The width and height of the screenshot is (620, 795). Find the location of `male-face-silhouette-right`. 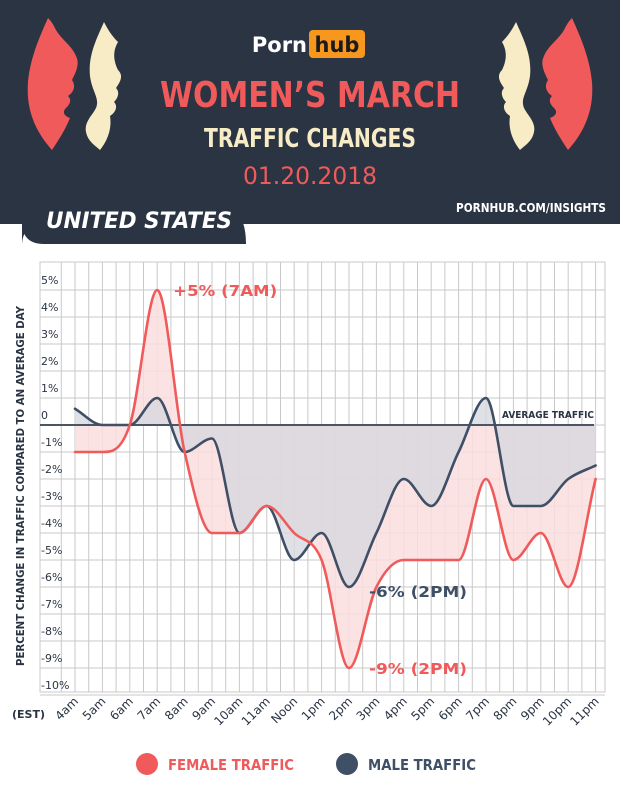

male-face-silhouette-right is located at coordinates (516, 86).